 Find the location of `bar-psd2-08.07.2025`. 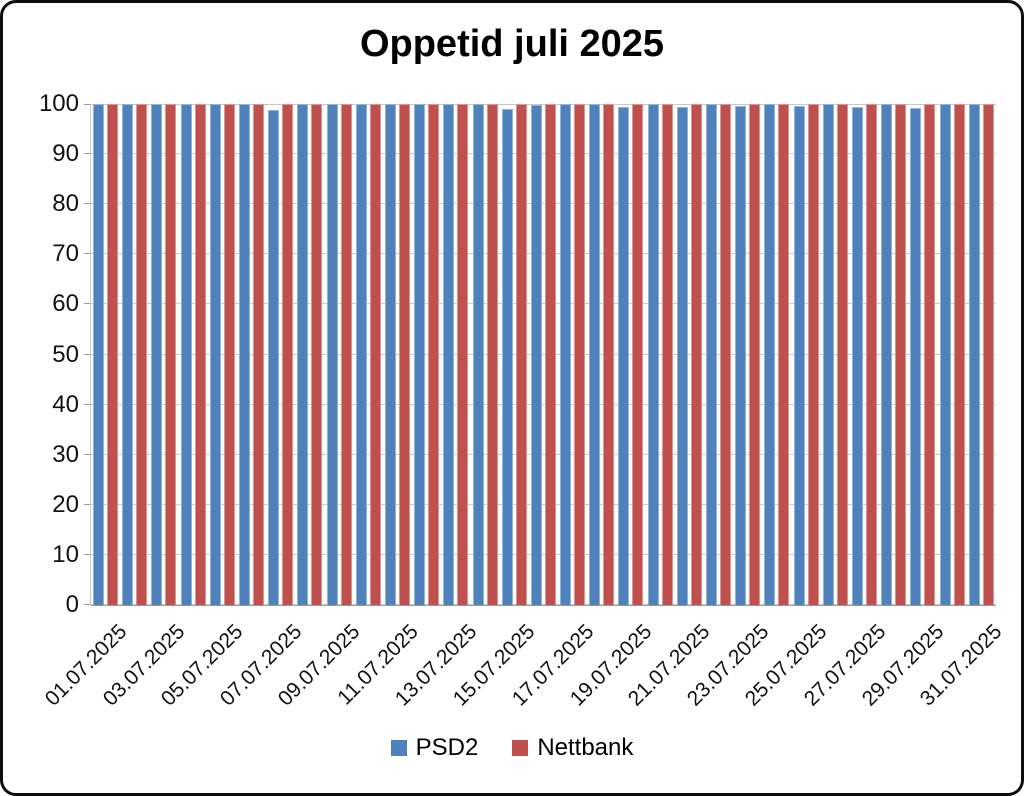

bar-psd2-08.07.2025 is located at coordinates (303, 354).